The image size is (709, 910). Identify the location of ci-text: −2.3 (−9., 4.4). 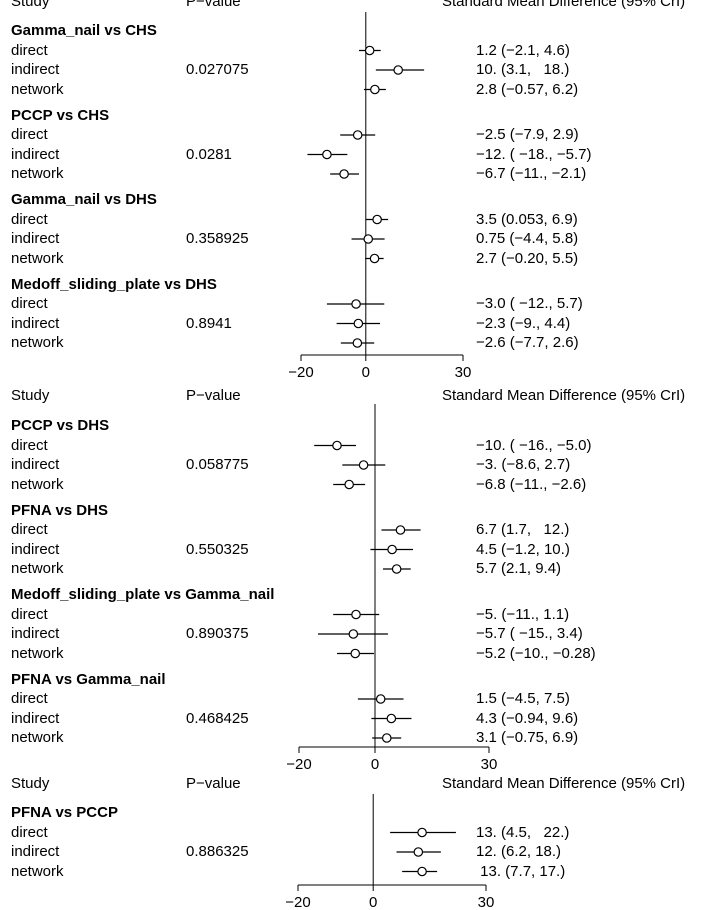
(523, 323).